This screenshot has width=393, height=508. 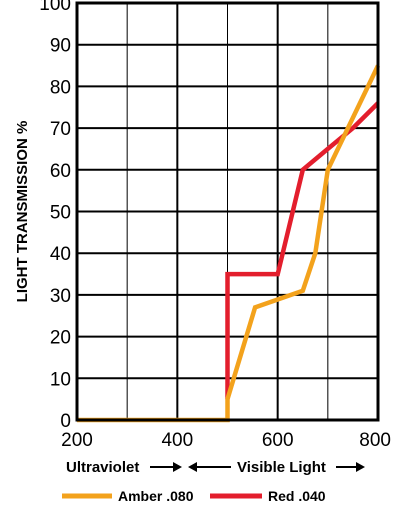 I want to click on y-tick-label: 40, so click(x=60, y=254).